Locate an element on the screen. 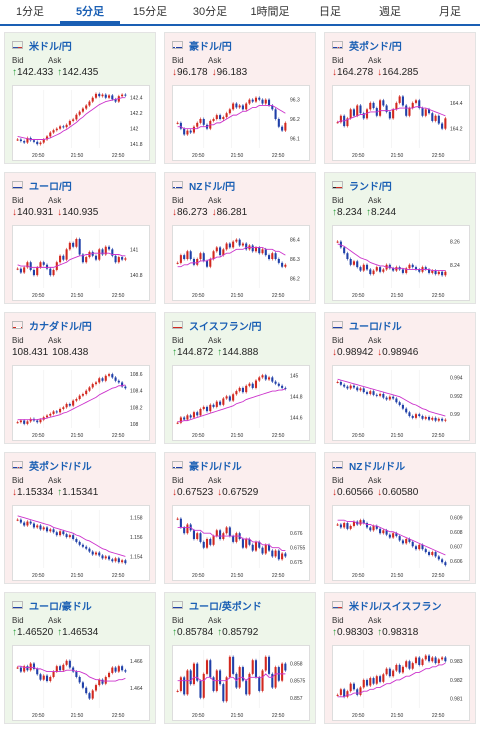  currency-pair-link: 豪ドル/ドル is located at coordinates (215, 467).